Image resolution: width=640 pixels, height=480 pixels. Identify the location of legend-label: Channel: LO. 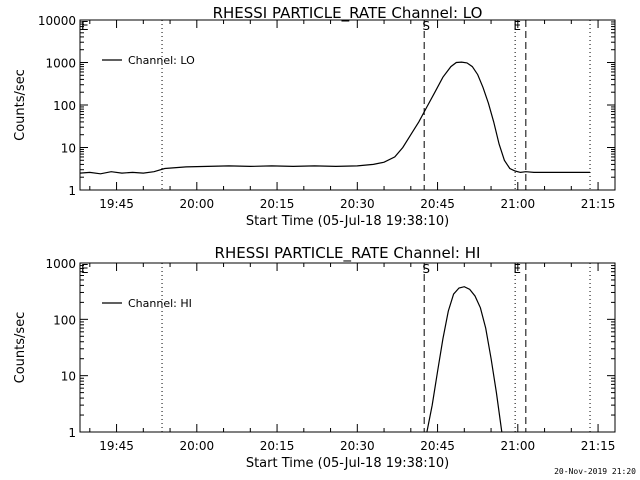
(161, 60).